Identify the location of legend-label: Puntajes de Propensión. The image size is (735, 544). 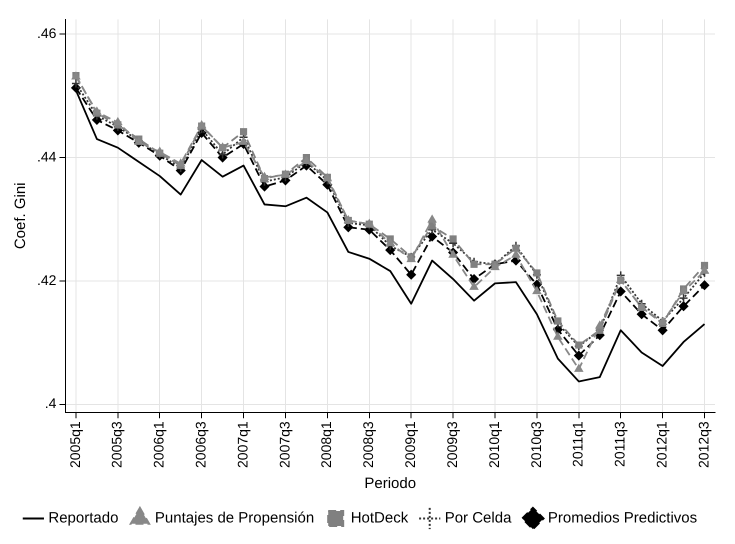
(234, 518).